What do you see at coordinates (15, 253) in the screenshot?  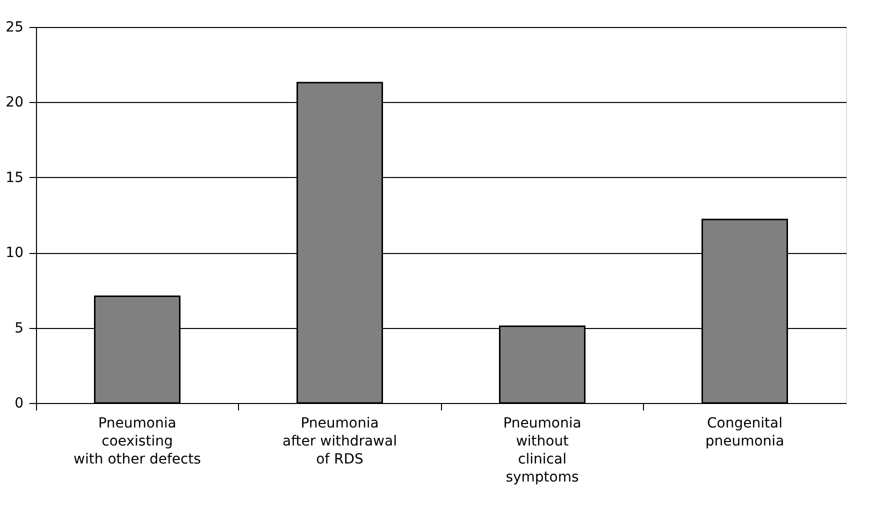 I see `y-tick-label: 10` at bounding box center [15, 253].